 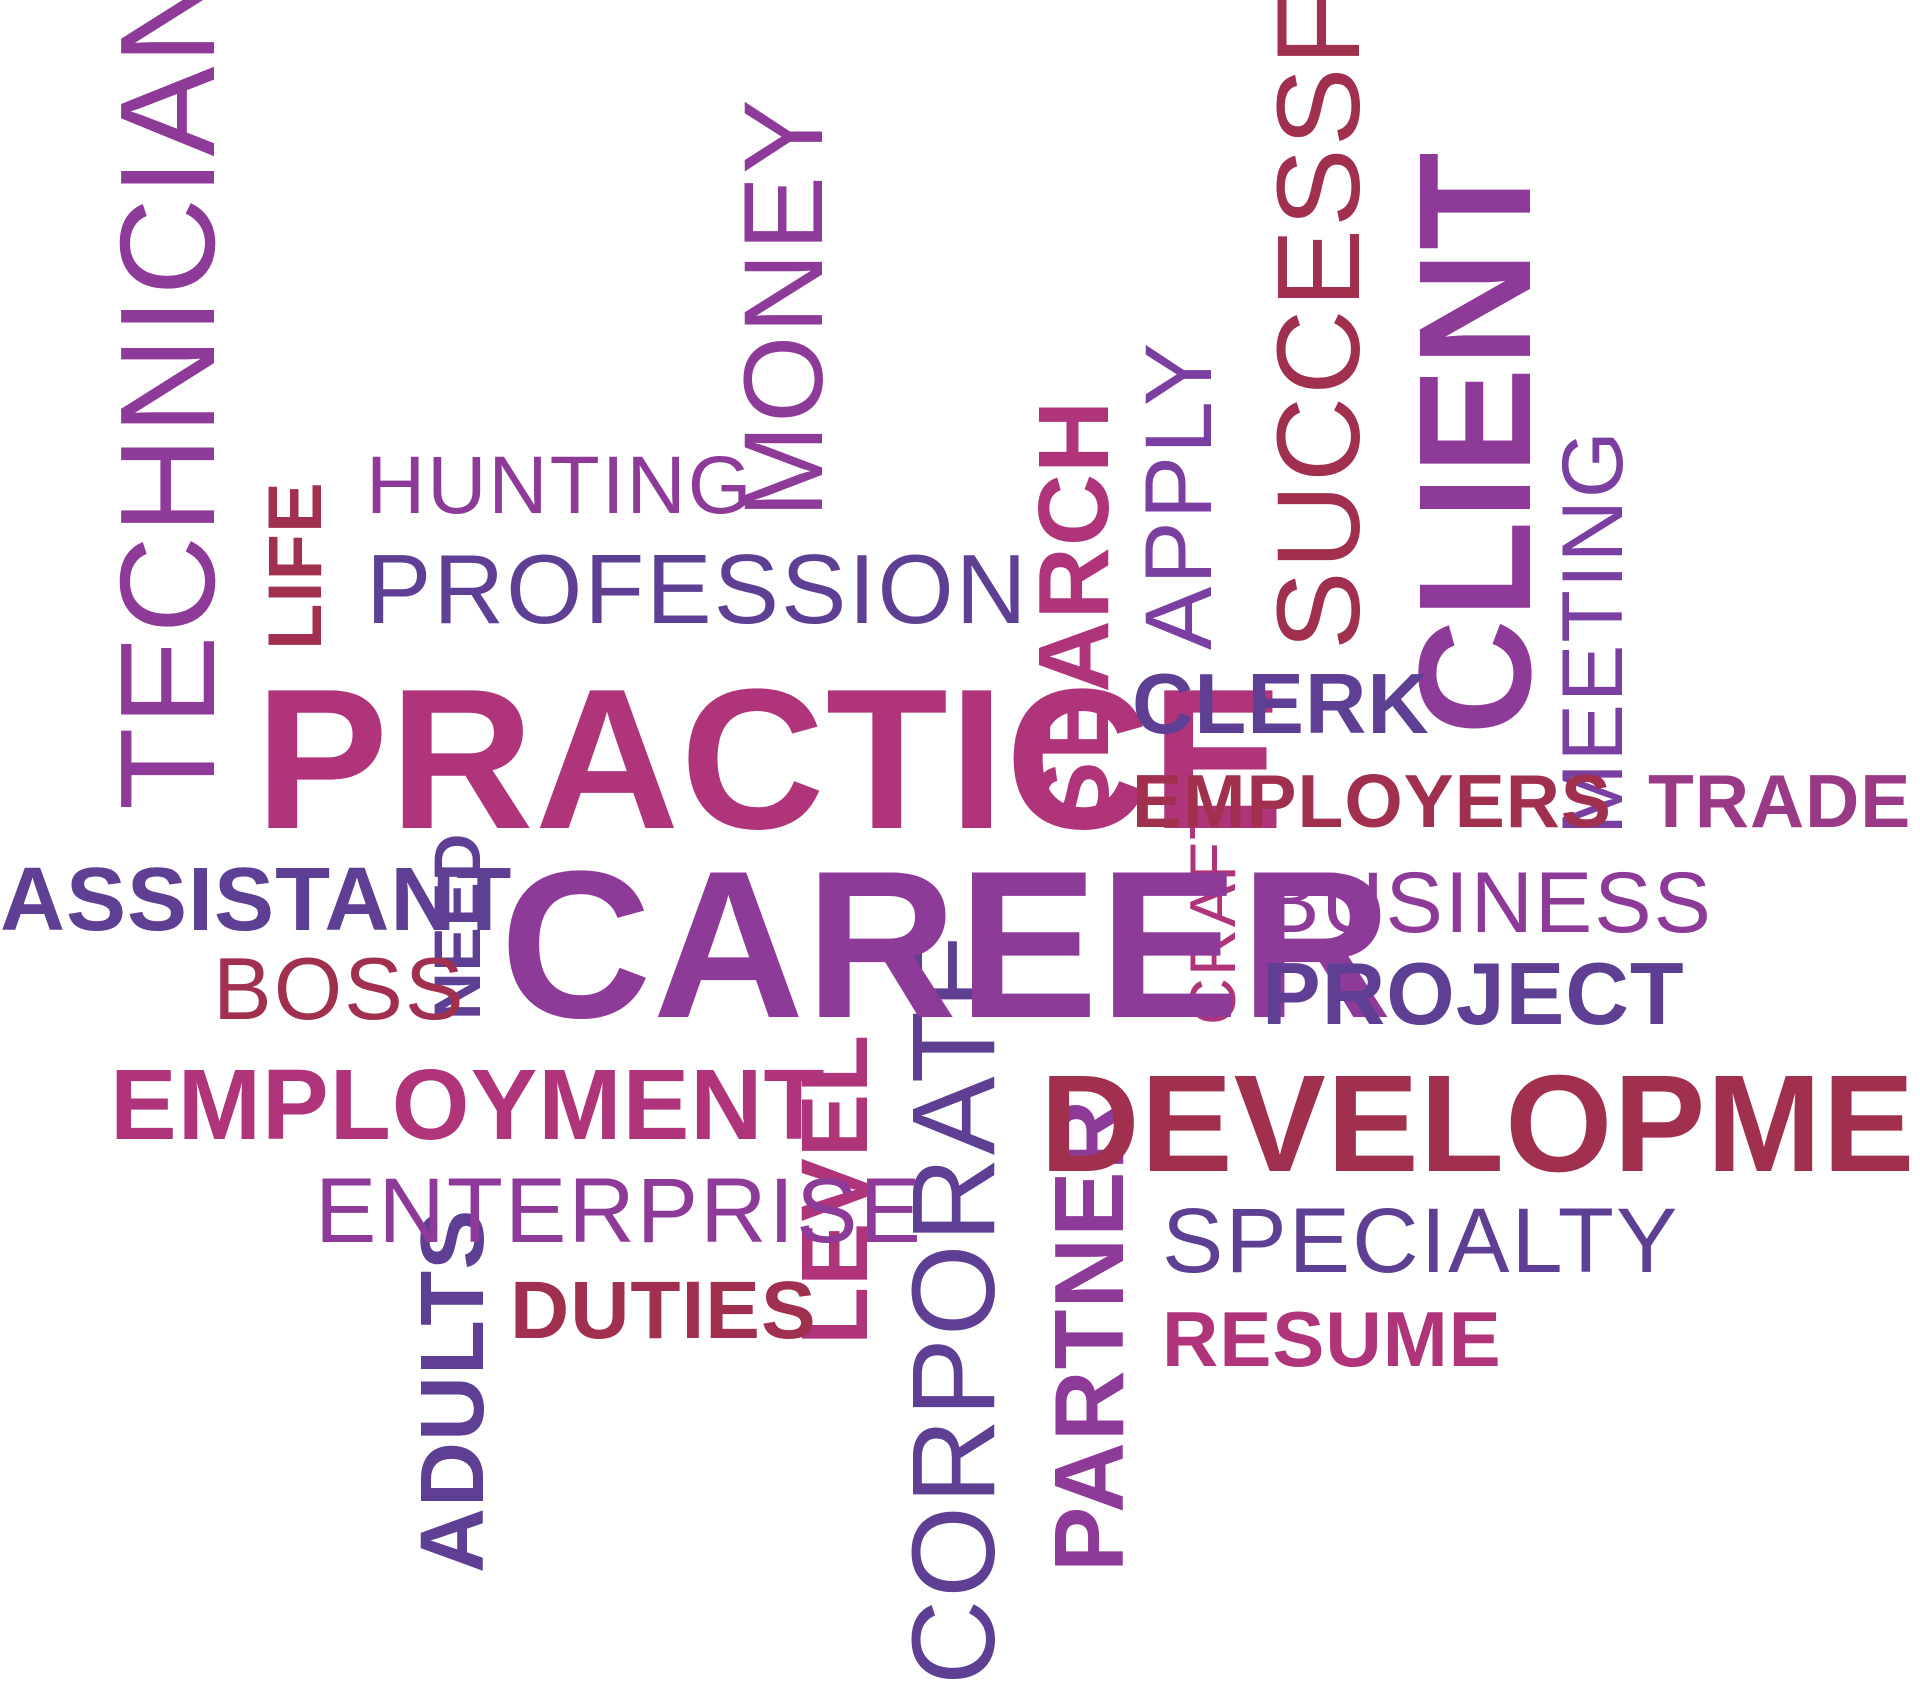 What do you see at coordinates (1487, 903) in the screenshot?
I see `word-business: BUSINESS` at bounding box center [1487, 903].